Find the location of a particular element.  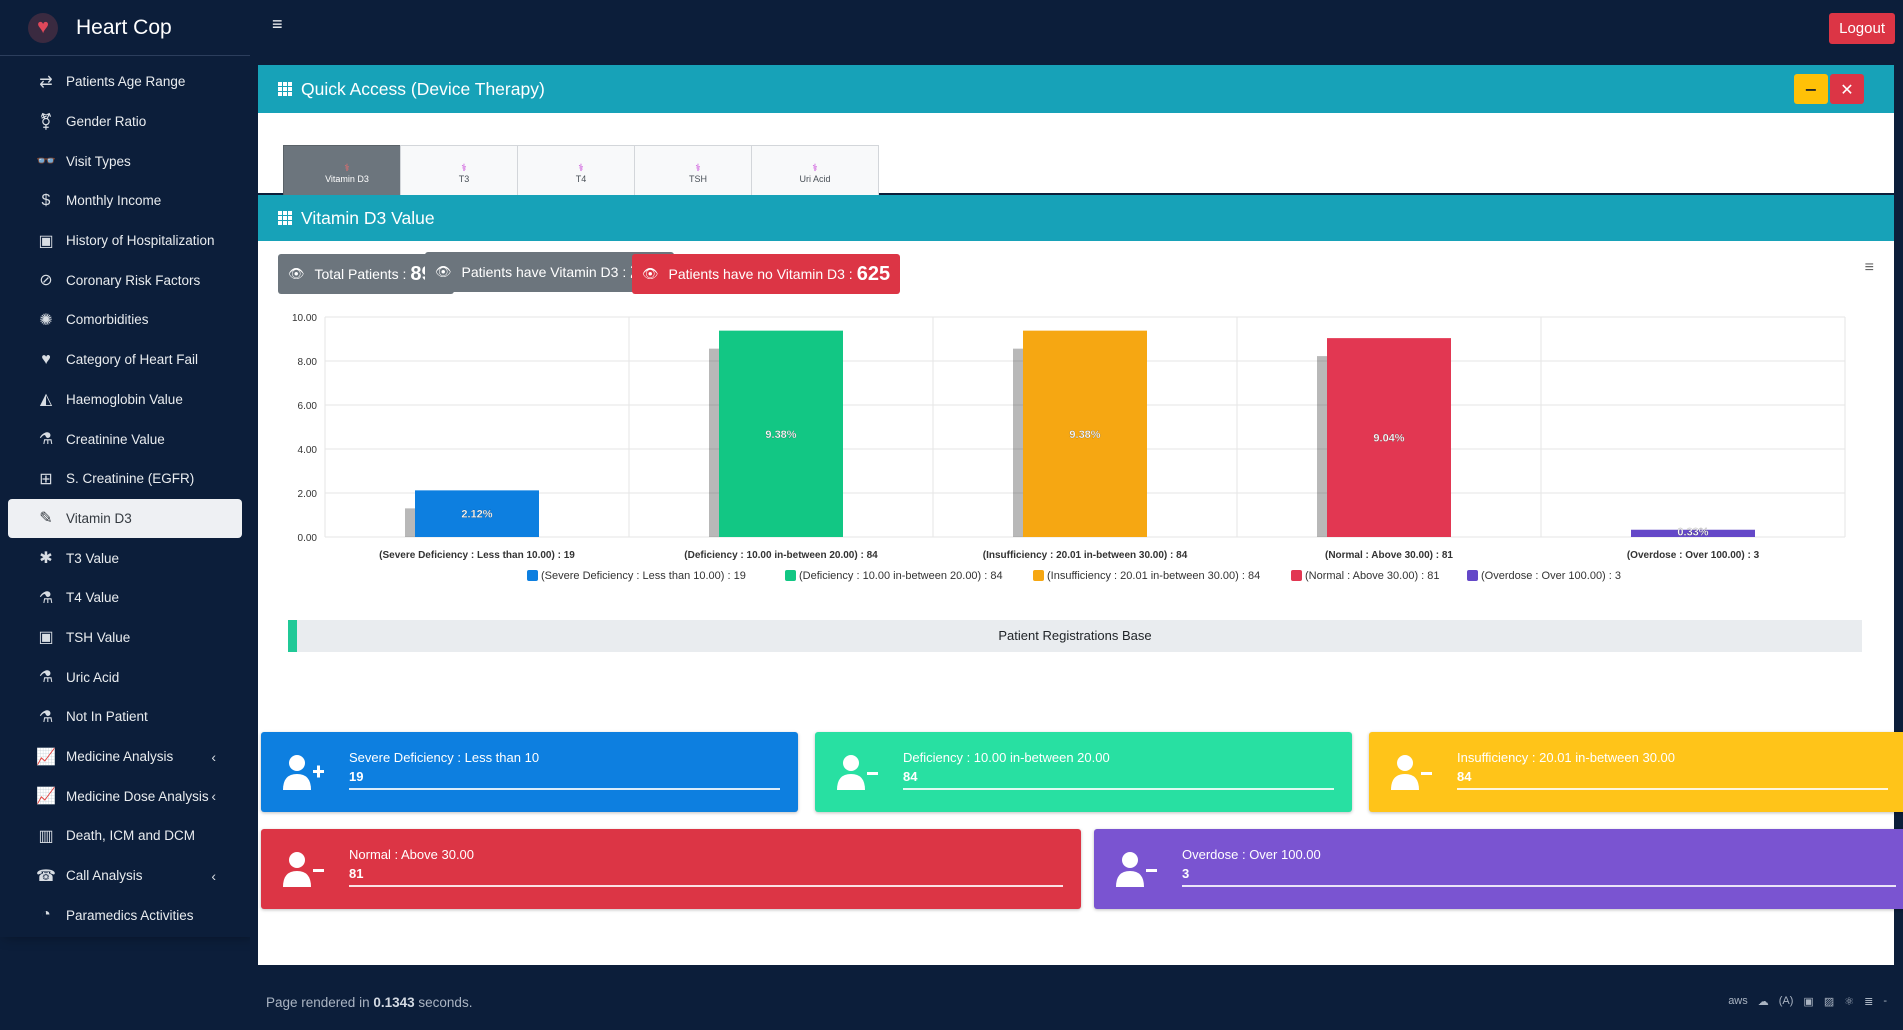

quick-access-t4: ⚕ T4 is located at coordinates (581, 173).